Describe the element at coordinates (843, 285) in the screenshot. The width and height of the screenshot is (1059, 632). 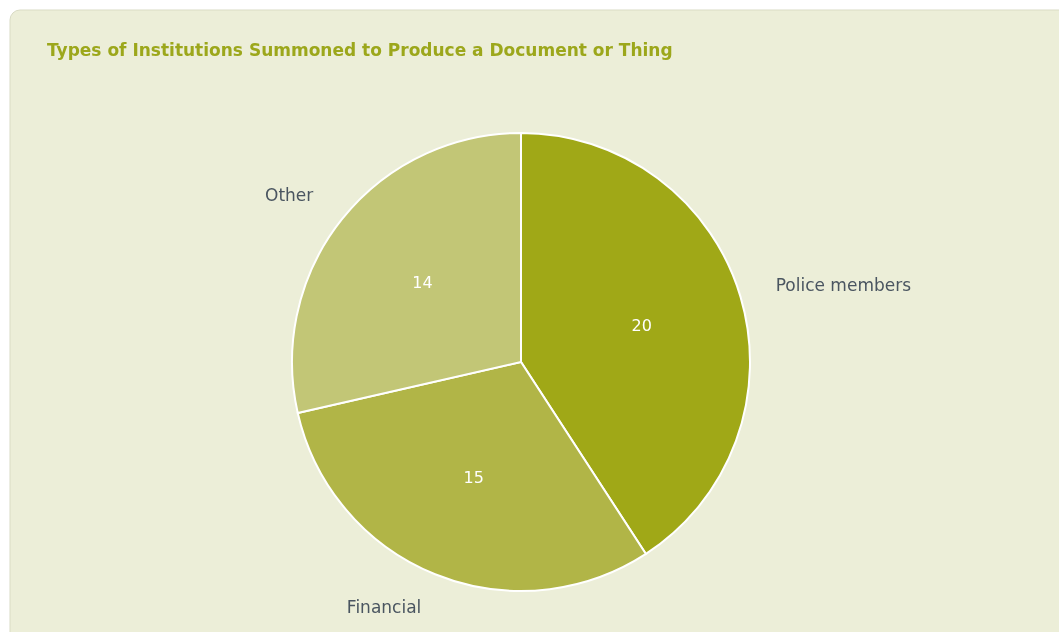
I see `slice-label: Police members` at that location.